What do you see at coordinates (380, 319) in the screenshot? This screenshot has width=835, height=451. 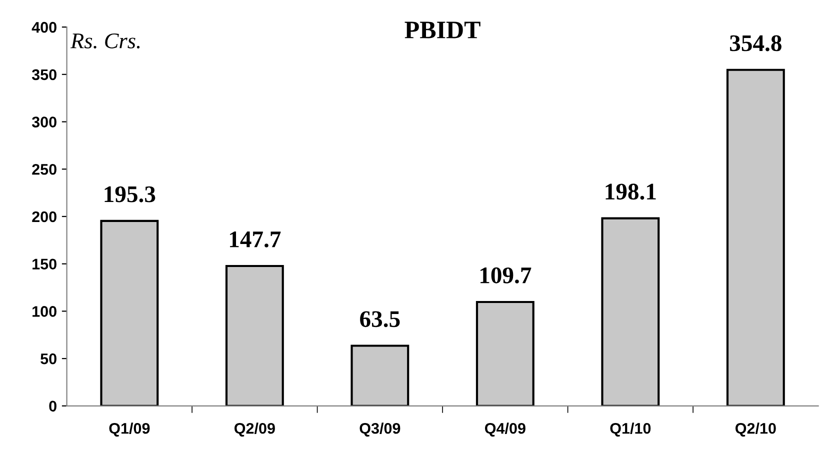 I see `data-label: 63.5` at bounding box center [380, 319].